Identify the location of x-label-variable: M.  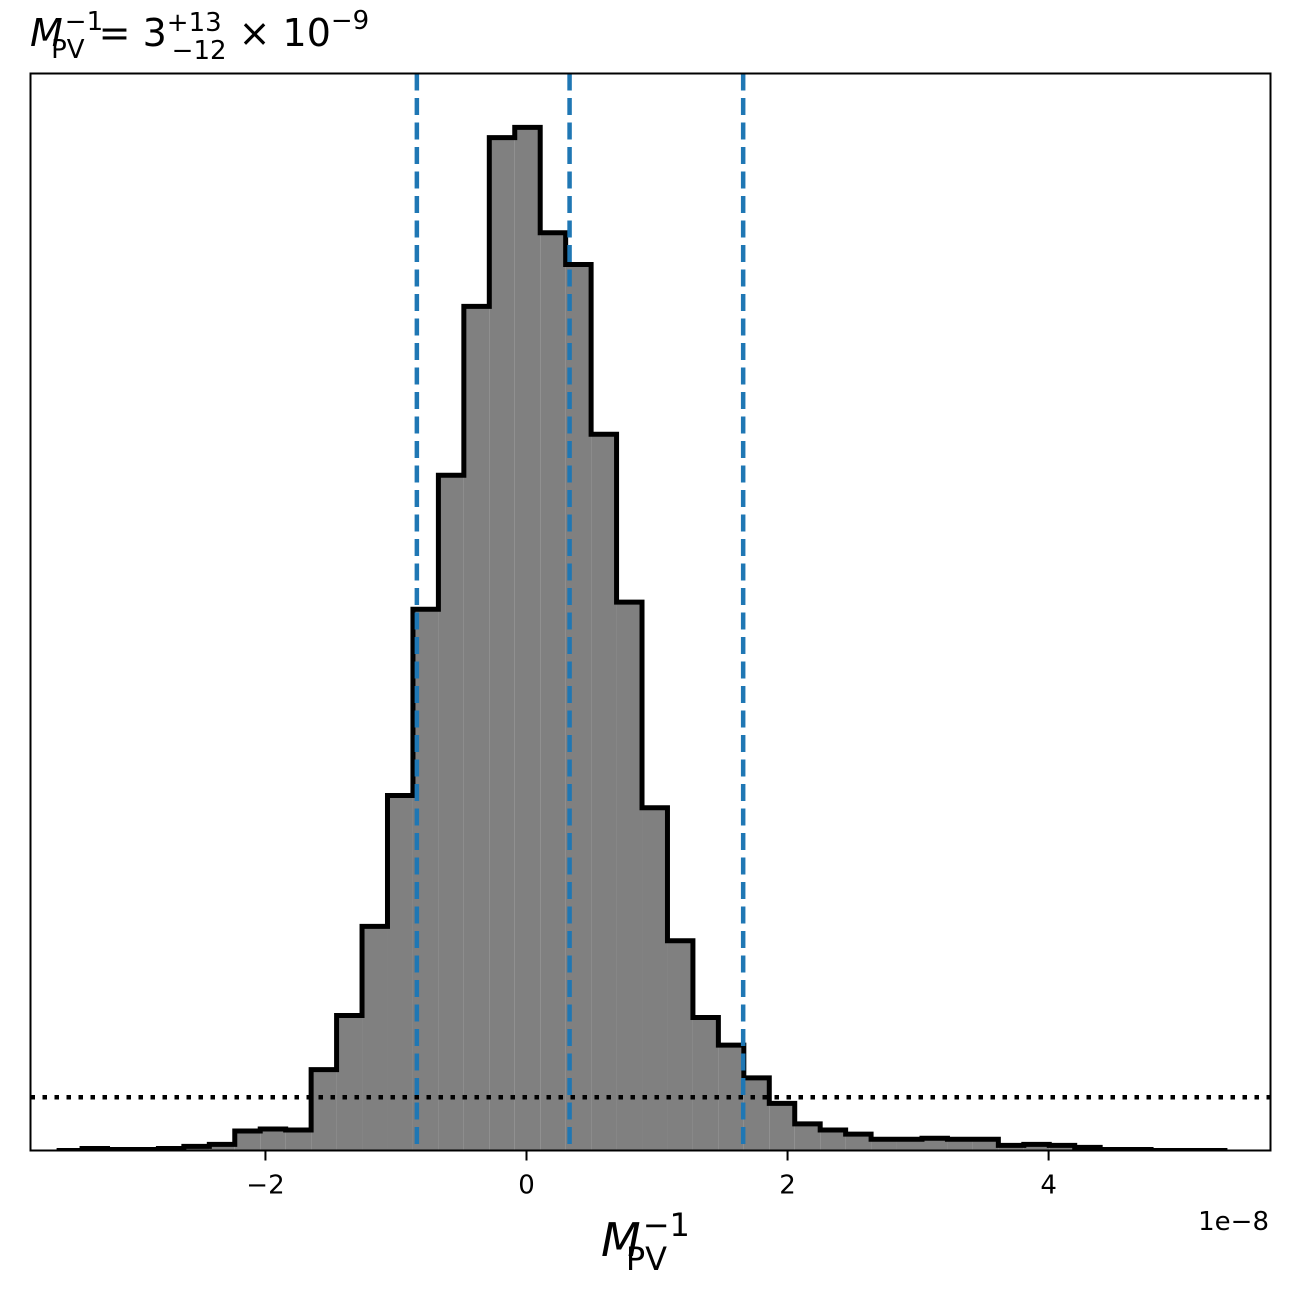
(621, 1240).